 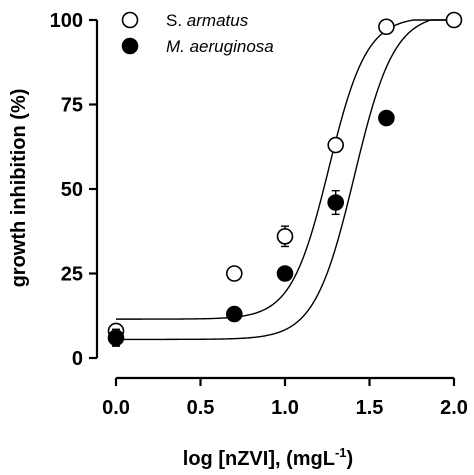 What do you see at coordinates (285, 408) in the screenshot?
I see `x-tick-label: 1.0` at bounding box center [285, 408].